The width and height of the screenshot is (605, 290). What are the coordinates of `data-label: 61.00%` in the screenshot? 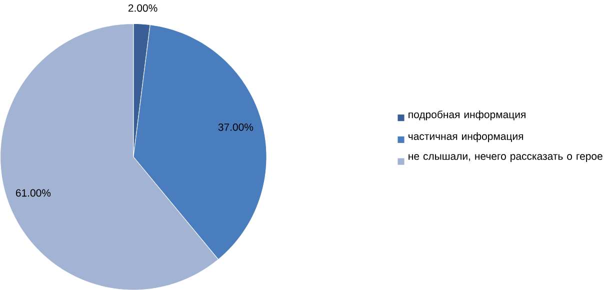 It's located at (33, 193).